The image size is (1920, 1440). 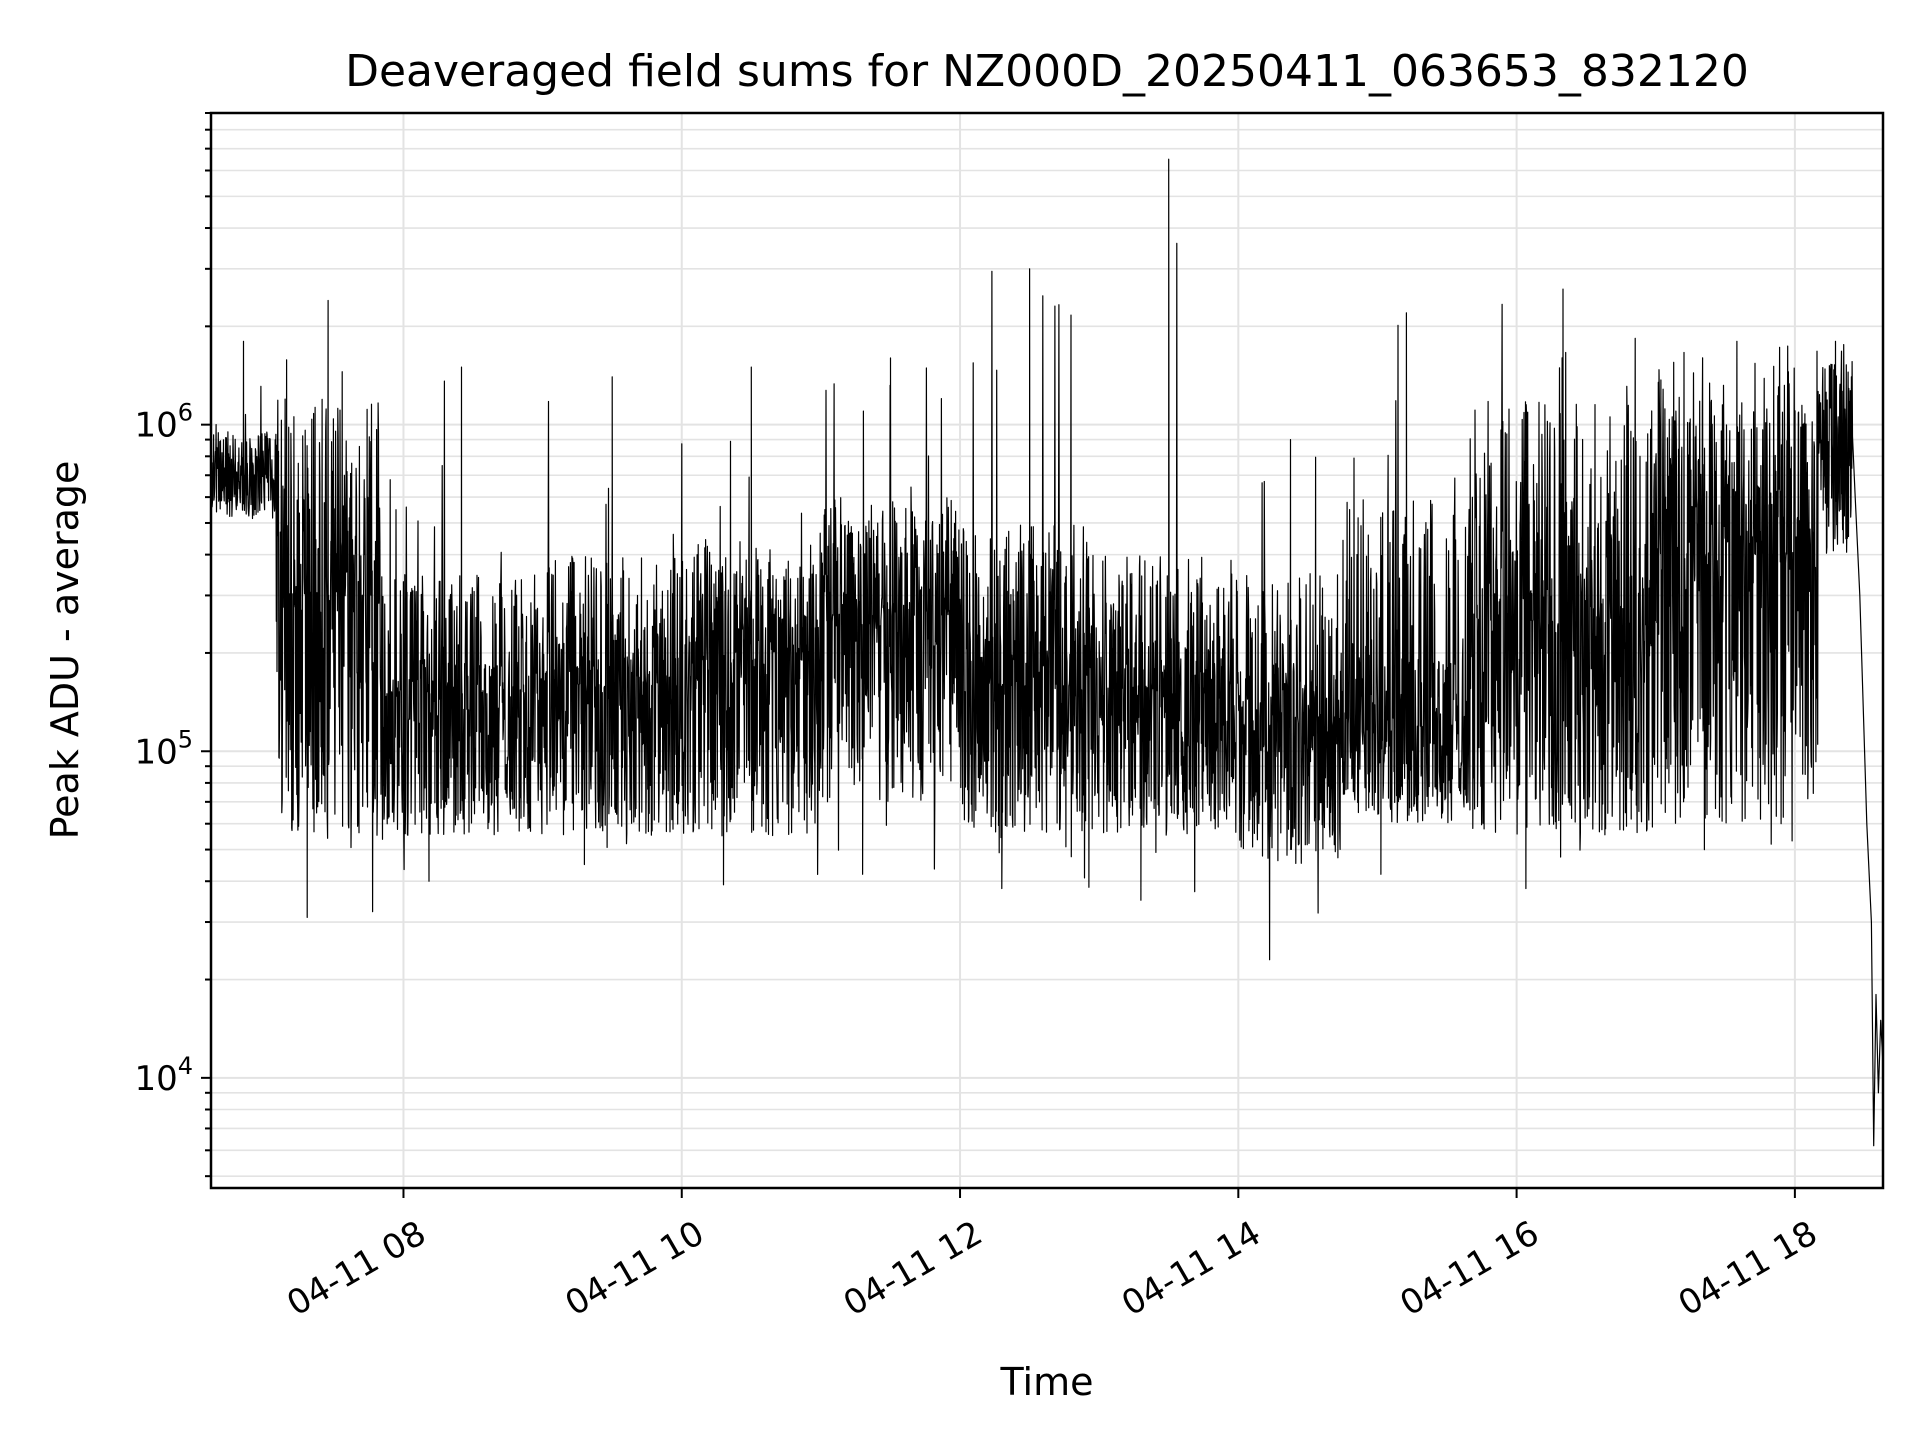 I want to click on y-axis: 10⁴ 10⁵ 10⁶, so click(x=172, y=645).